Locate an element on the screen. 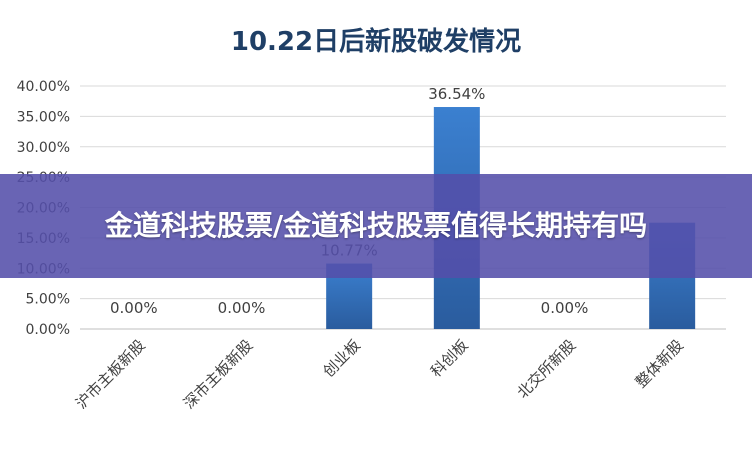 The height and width of the screenshot is (452, 752). x-tick-label: 创业板 is located at coordinates (341, 358).